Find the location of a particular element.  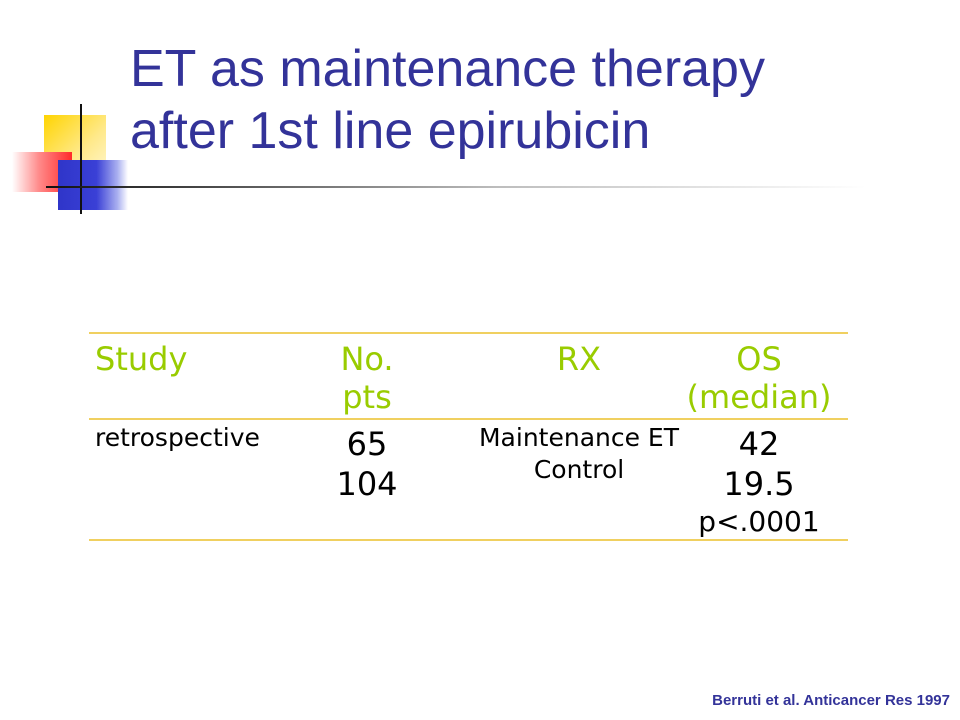

cell-no-pts: 65 104 is located at coordinates (367, 464).